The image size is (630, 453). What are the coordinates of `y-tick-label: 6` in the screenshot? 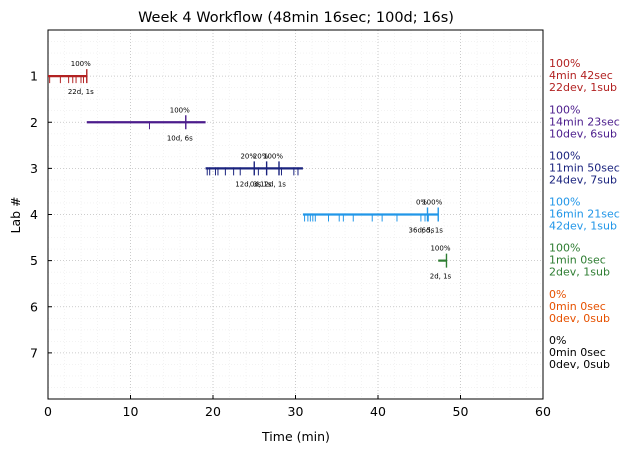 It's located at (34, 306).